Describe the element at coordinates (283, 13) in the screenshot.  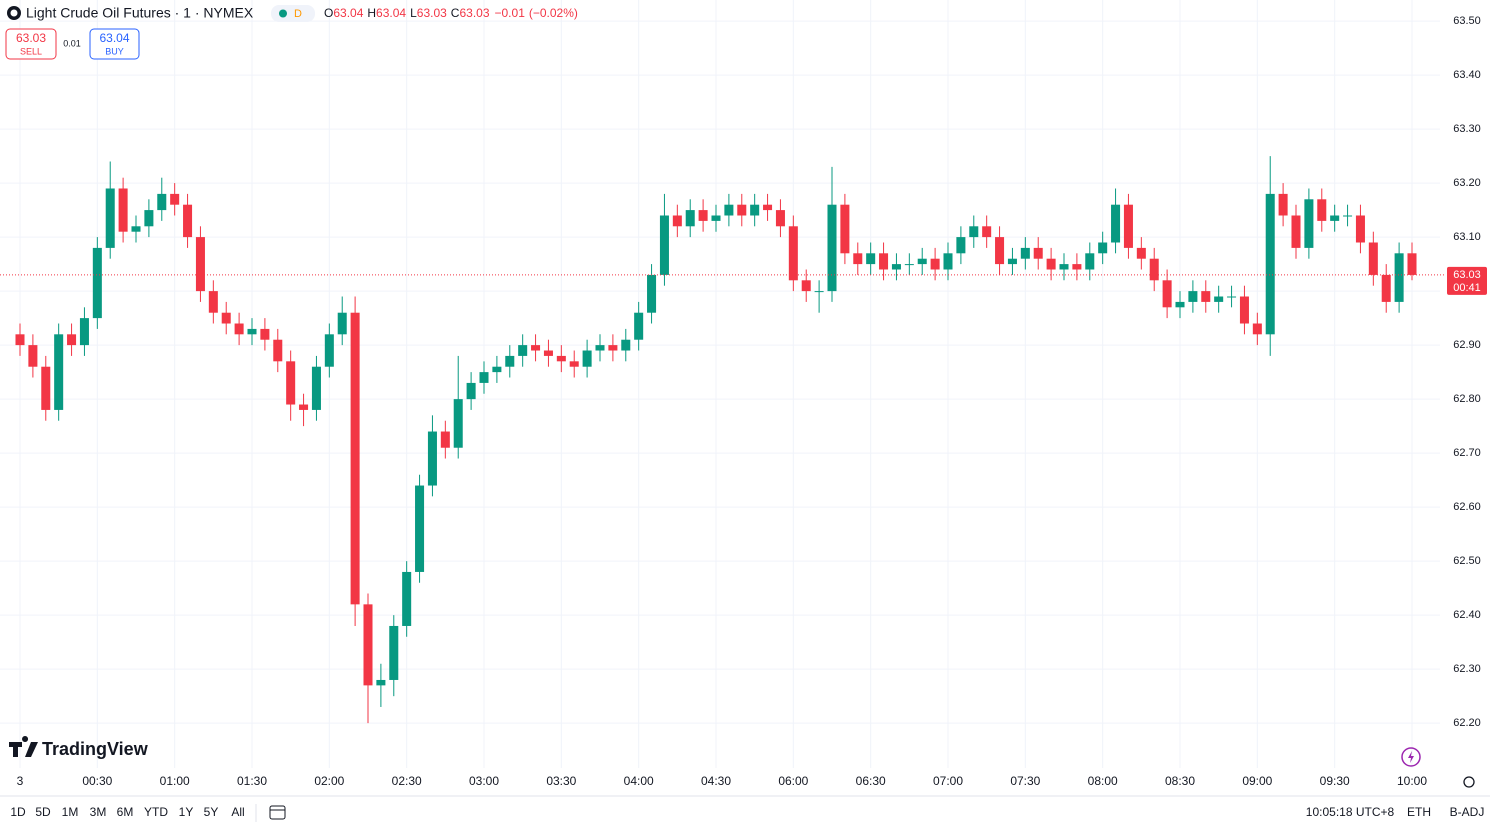
I see `market-open-dot` at that location.